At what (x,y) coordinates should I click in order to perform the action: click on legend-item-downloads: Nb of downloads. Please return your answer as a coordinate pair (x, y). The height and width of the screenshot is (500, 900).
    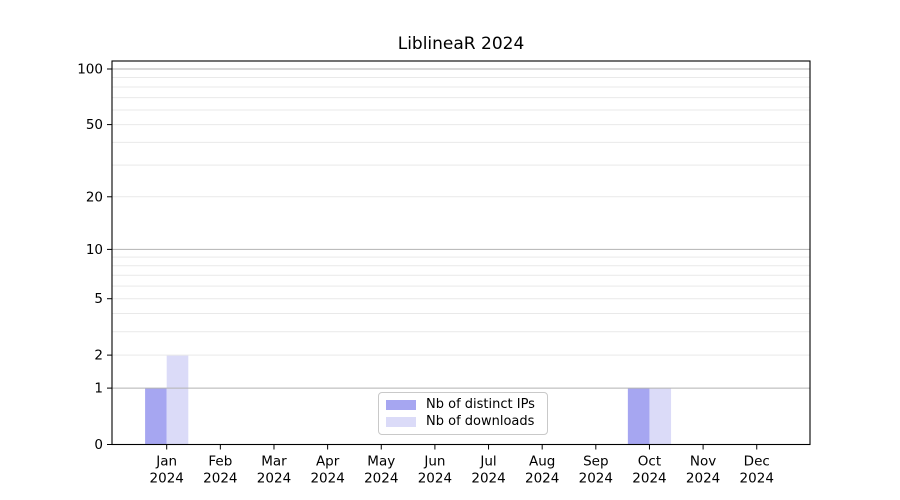
    Looking at the image, I should click on (463, 422).